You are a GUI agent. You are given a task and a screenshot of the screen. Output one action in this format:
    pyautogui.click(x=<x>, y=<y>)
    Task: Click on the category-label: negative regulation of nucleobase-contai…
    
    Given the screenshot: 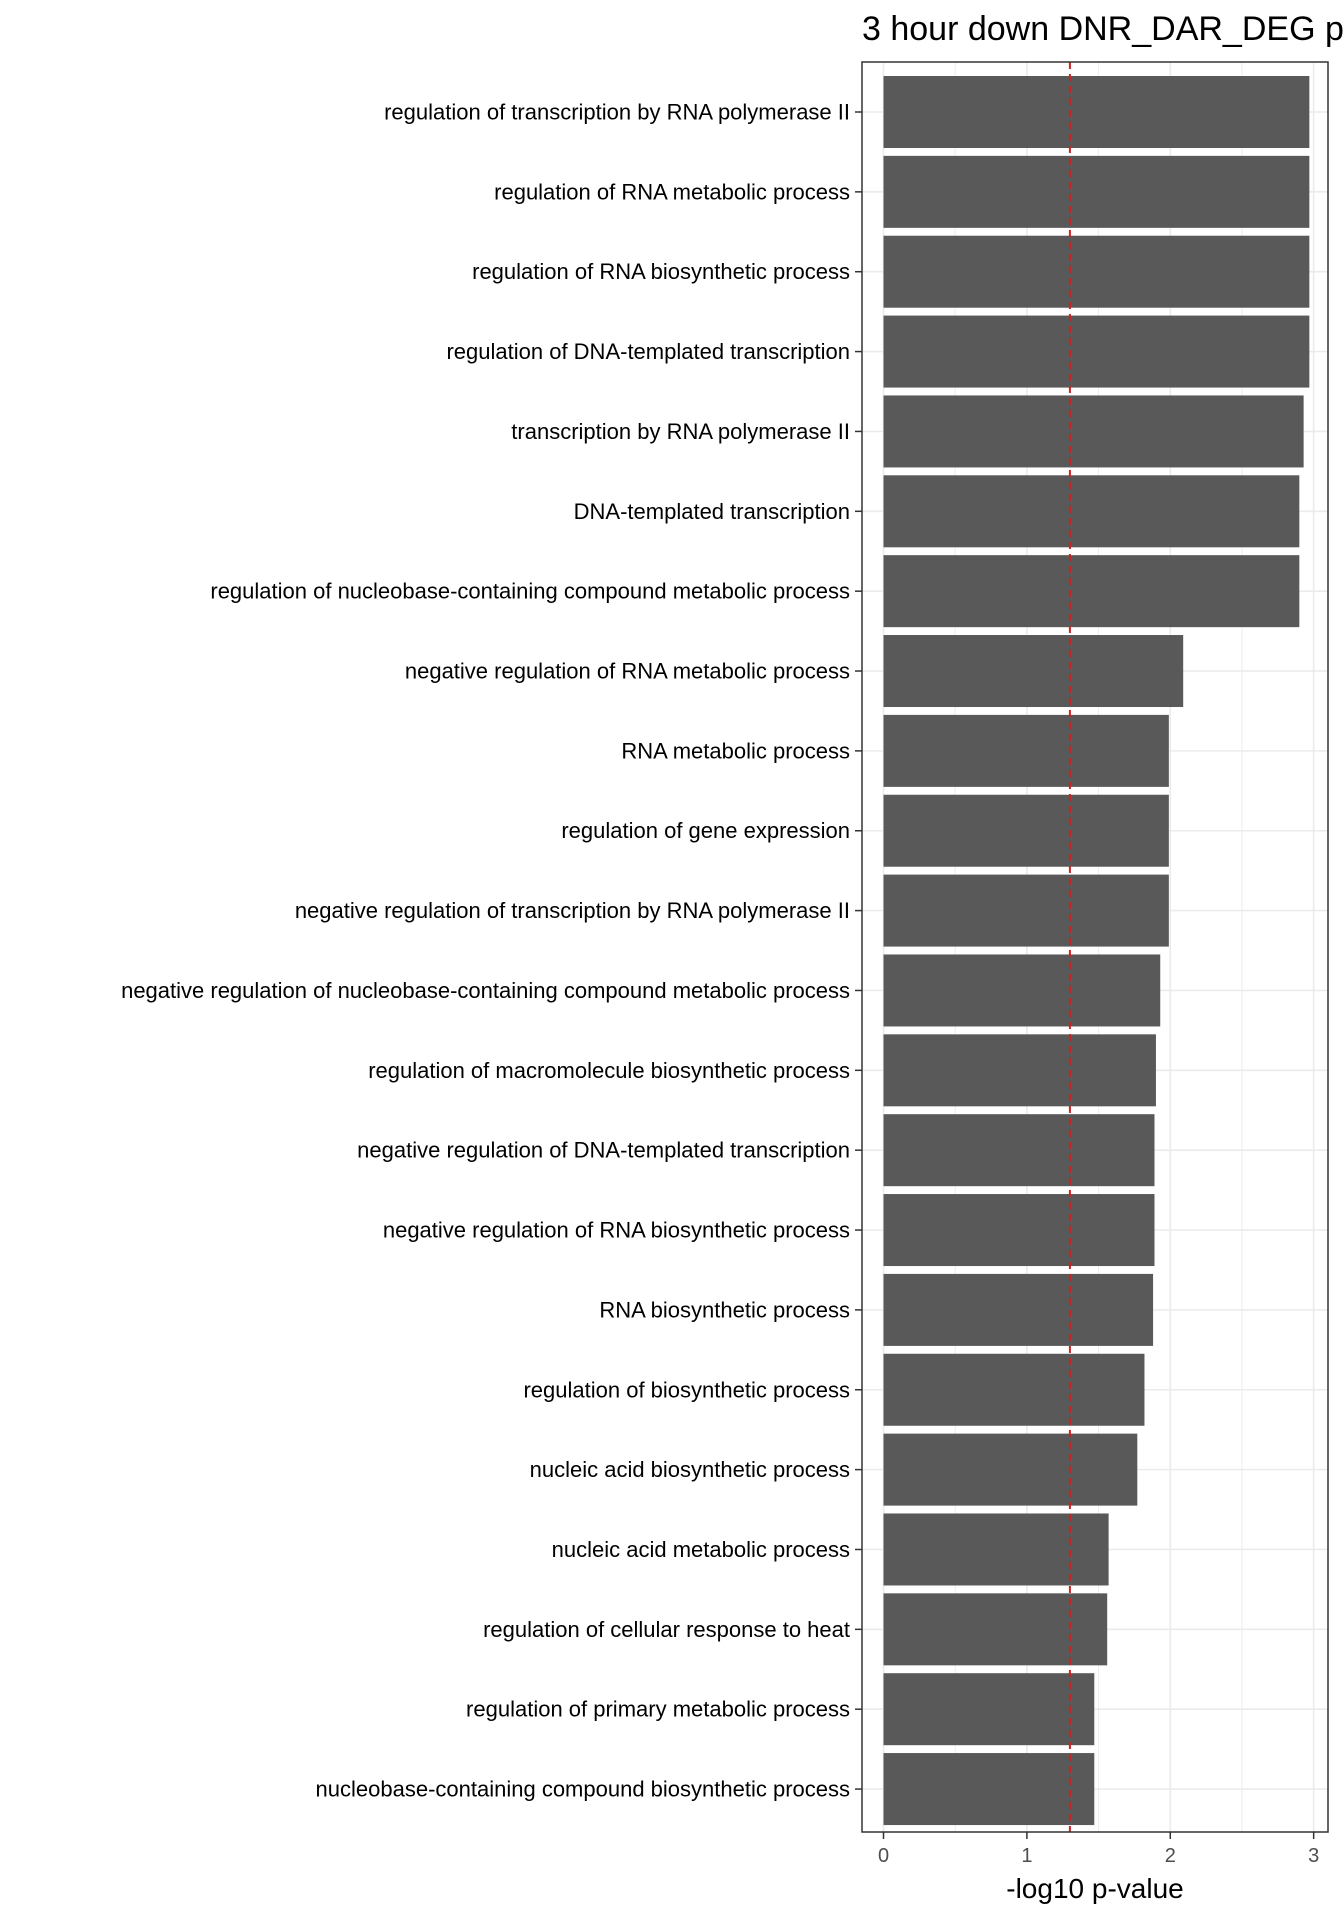 What is the action you would take?
    pyautogui.click(x=485, y=990)
    